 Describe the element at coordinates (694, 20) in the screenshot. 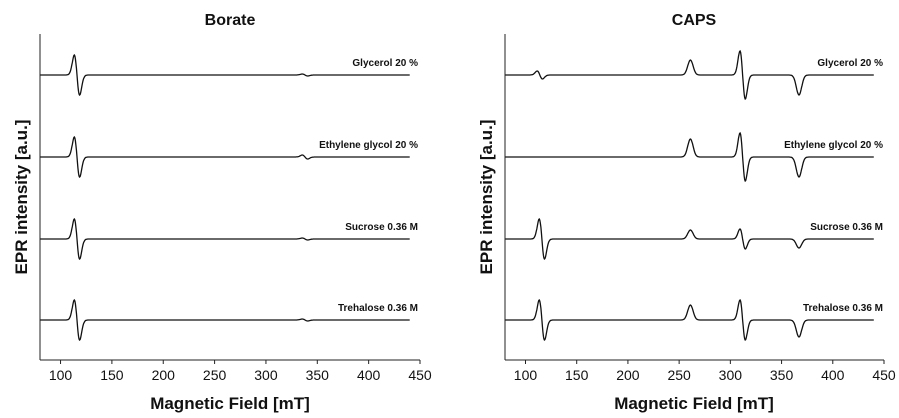

I see `panel-title: CAPS` at that location.